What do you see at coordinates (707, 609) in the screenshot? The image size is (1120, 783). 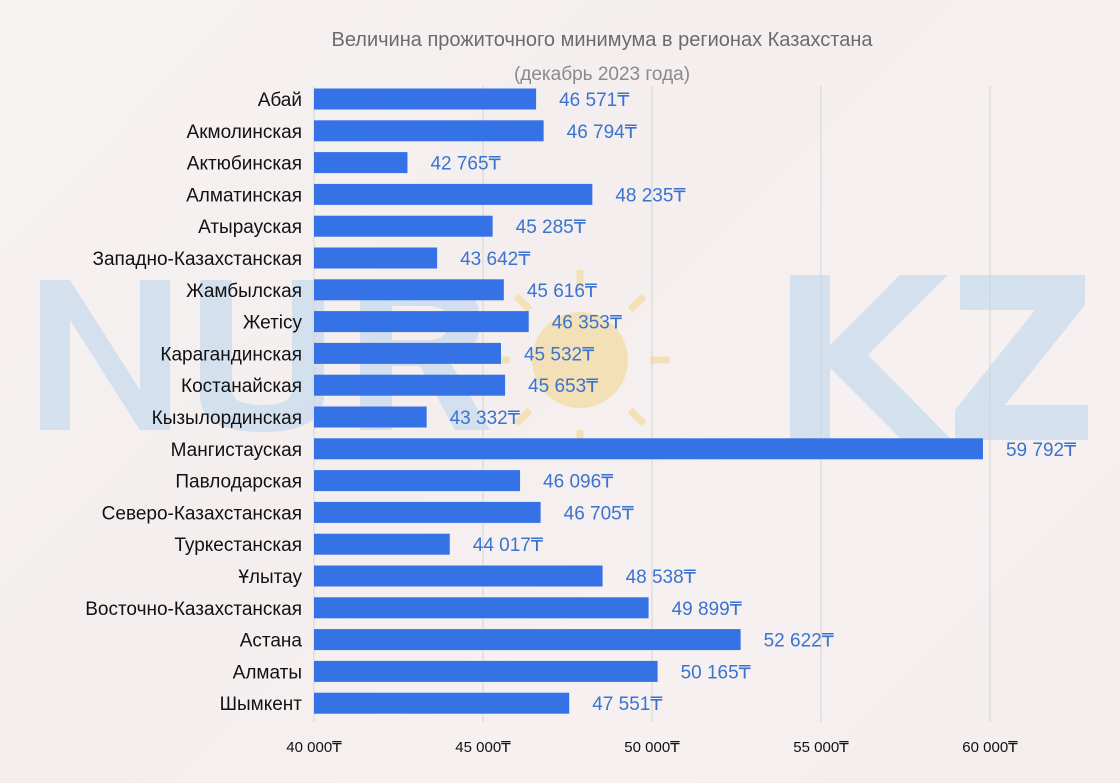 I see `value-label: 49 899₸` at bounding box center [707, 609].